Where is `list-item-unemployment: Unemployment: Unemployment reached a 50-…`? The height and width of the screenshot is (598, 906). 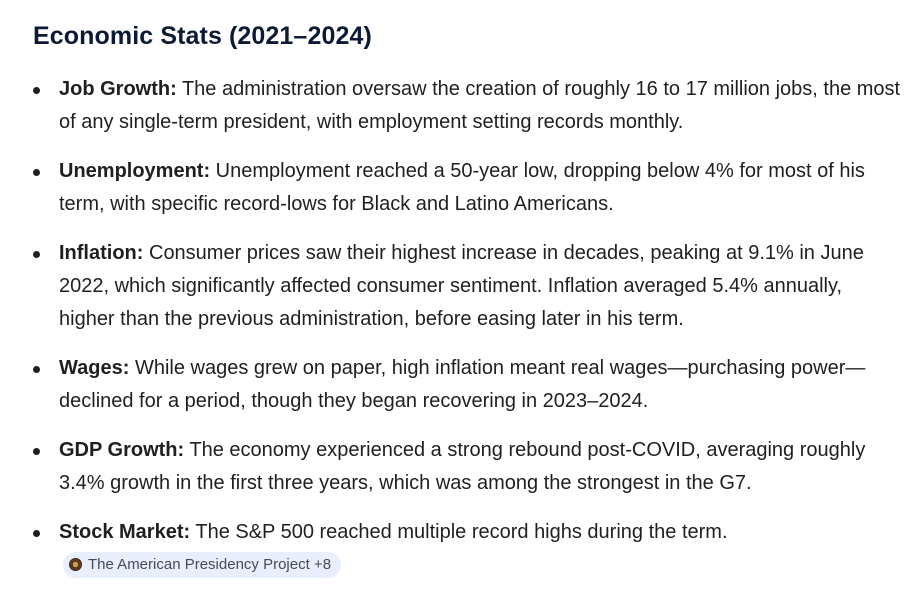 list-item-unemployment: Unemployment: Unemployment reached a 50-… is located at coordinates (468, 188).